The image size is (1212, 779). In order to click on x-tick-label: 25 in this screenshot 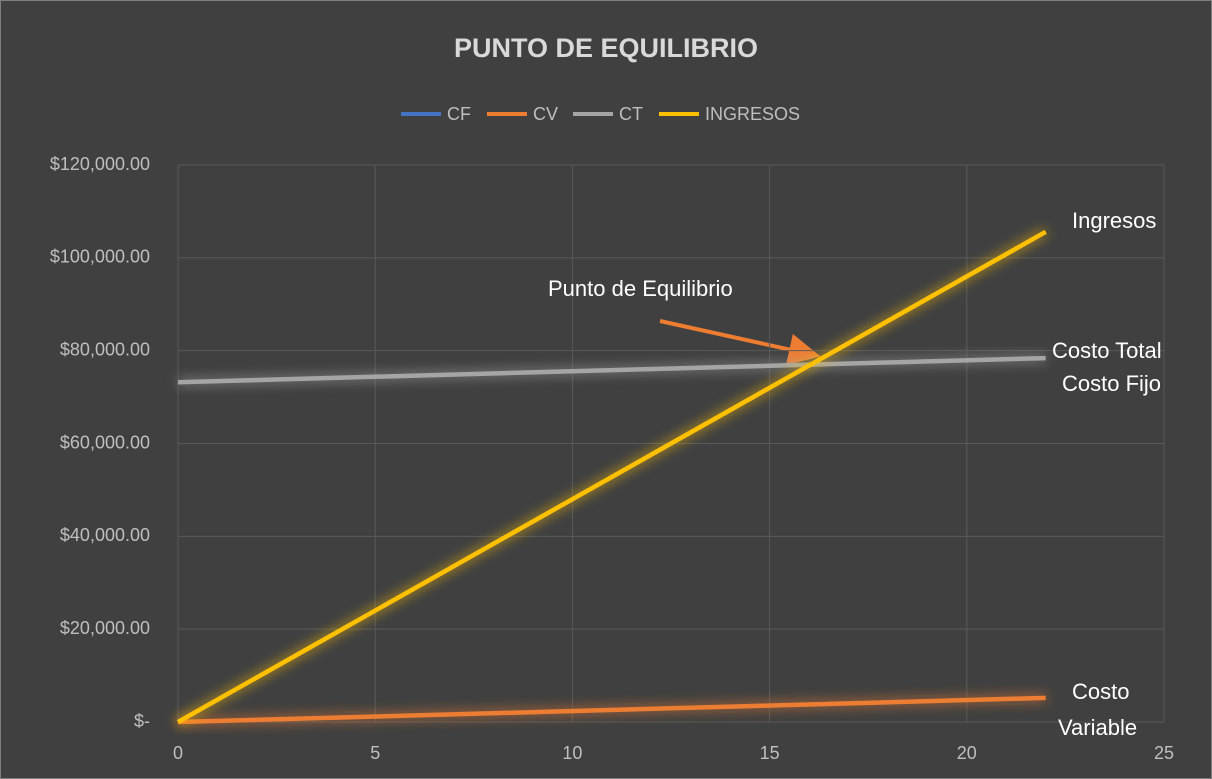, I will do `click(1164, 753)`.